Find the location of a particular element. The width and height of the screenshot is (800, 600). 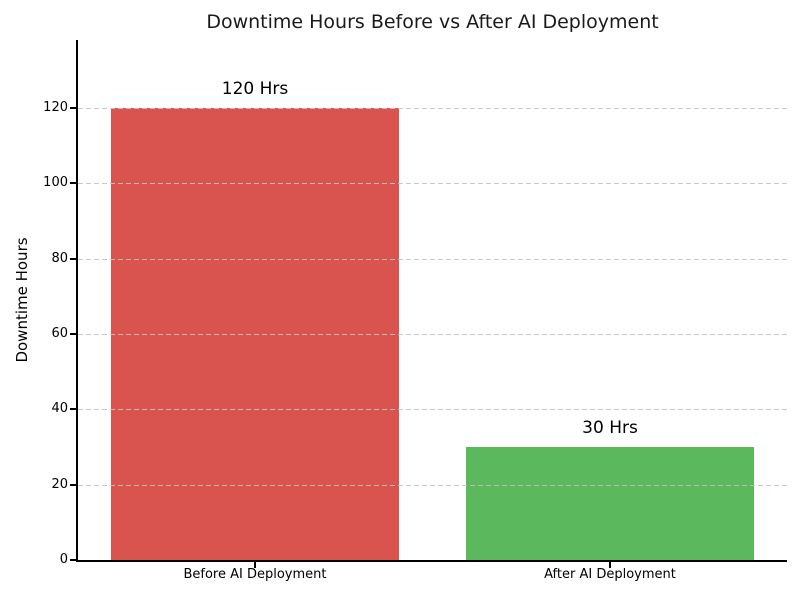

bar-value-label-0: 120 Hrs is located at coordinates (255, 89).